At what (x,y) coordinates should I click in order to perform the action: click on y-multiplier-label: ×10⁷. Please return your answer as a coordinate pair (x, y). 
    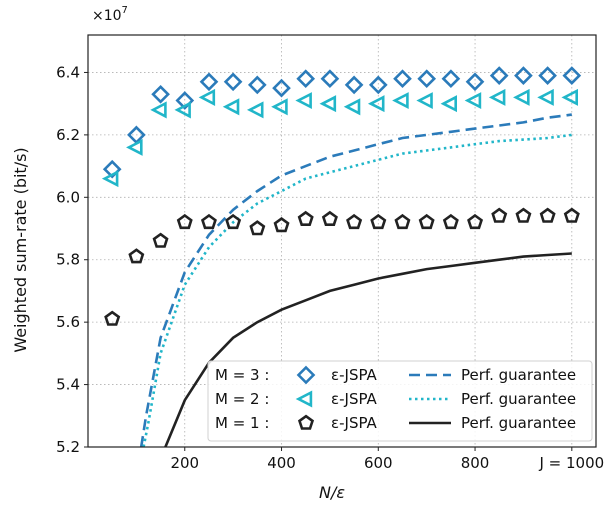
    Looking at the image, I should click on (110, 14).